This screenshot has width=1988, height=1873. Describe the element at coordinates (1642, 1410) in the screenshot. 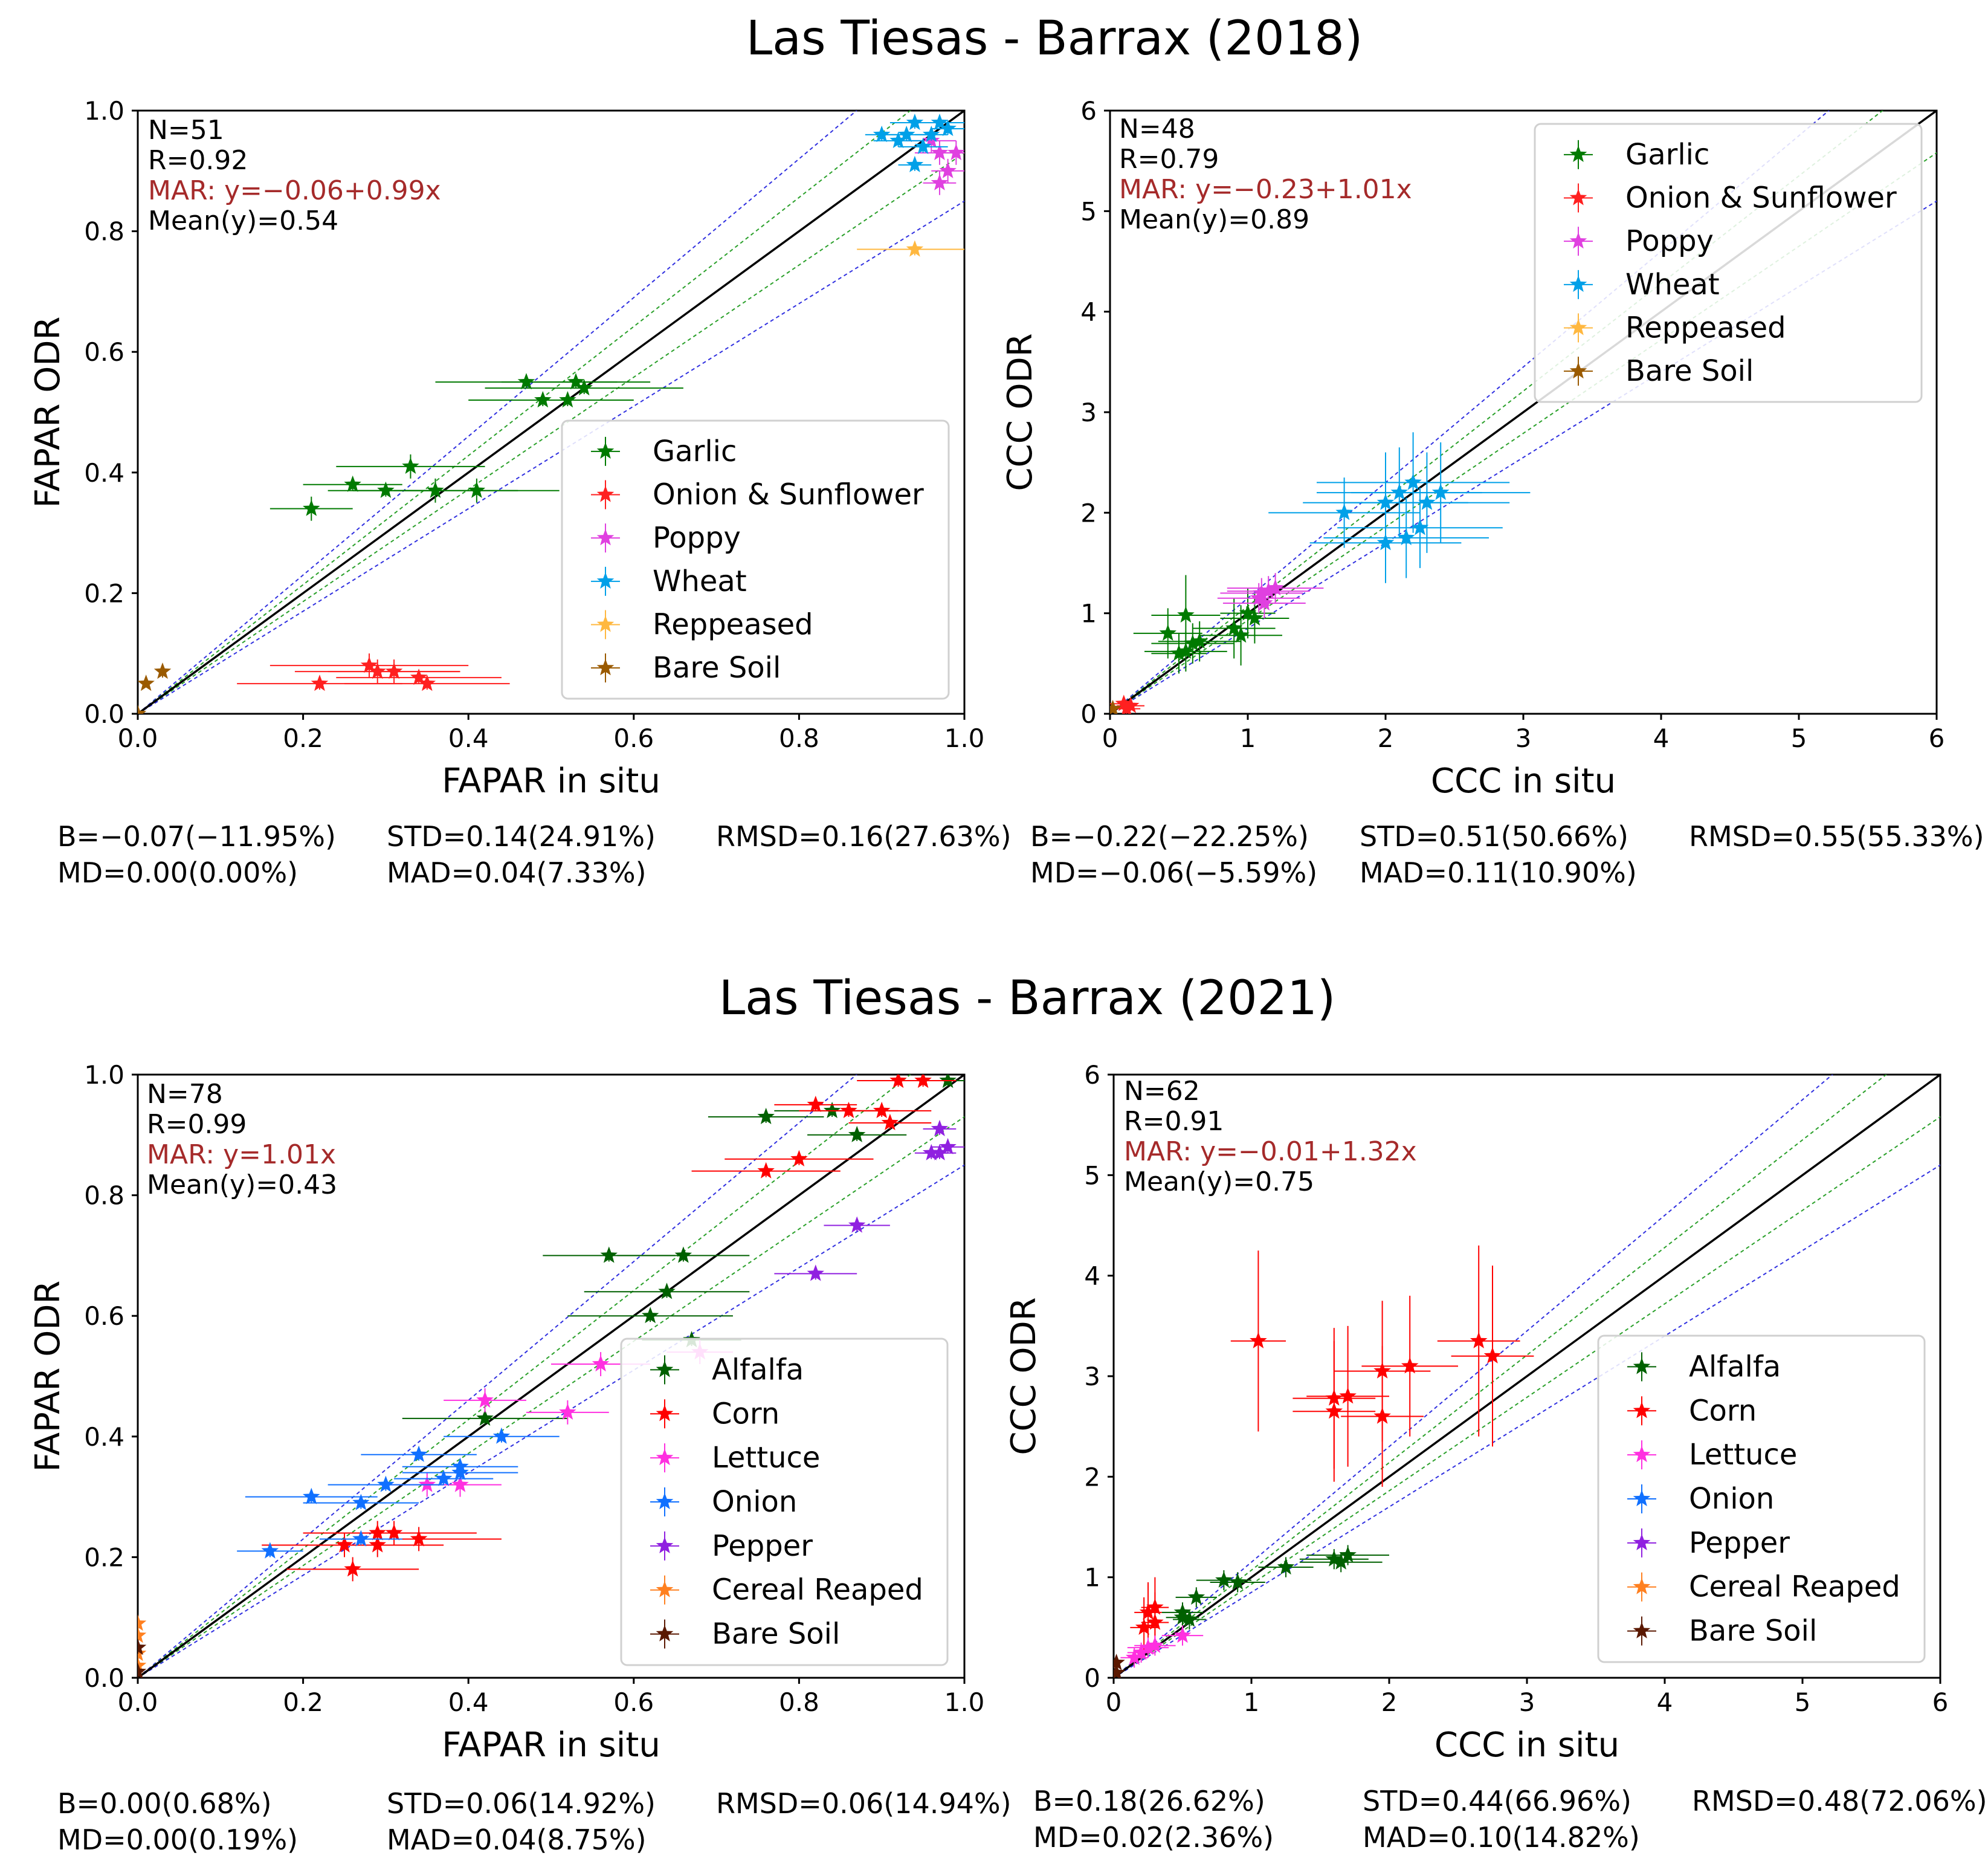

I see `legend-marker-corn` at that location.